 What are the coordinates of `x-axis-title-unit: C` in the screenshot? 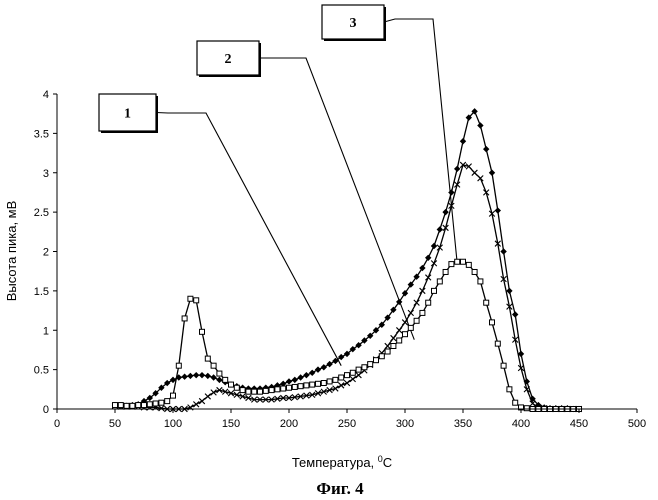 It's located at (387, 462).